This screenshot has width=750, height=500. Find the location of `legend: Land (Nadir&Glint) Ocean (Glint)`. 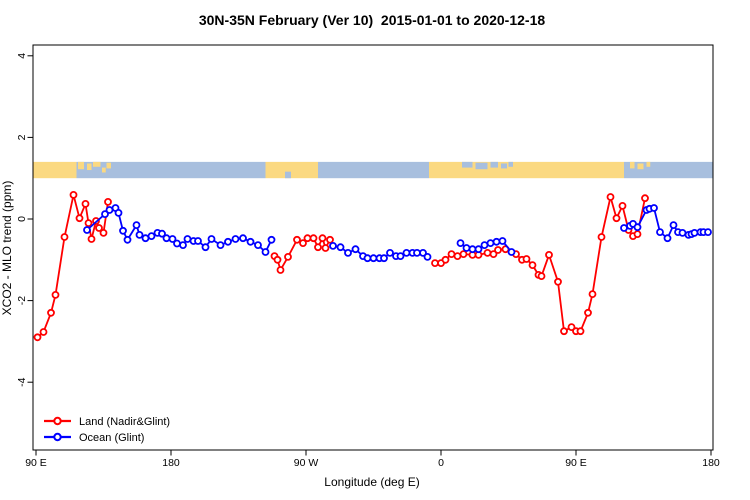

legend: Land (Nadir&Glint) Ocean (Glint) is located at coordinates (107, 430).